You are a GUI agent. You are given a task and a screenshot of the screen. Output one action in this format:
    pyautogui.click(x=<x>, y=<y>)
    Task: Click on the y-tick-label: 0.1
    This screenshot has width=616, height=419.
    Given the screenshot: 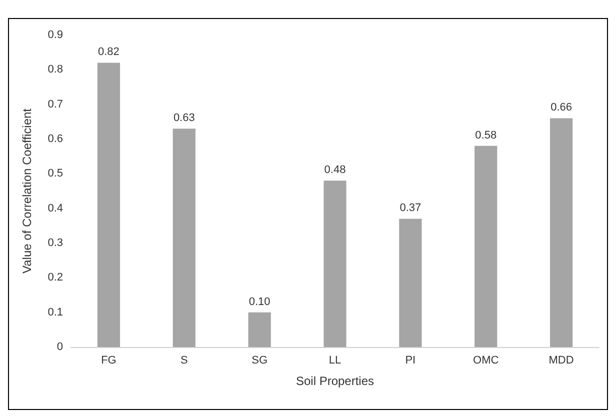 What is the action you would take?
    pyautogui.click(x=55, y=312)
    